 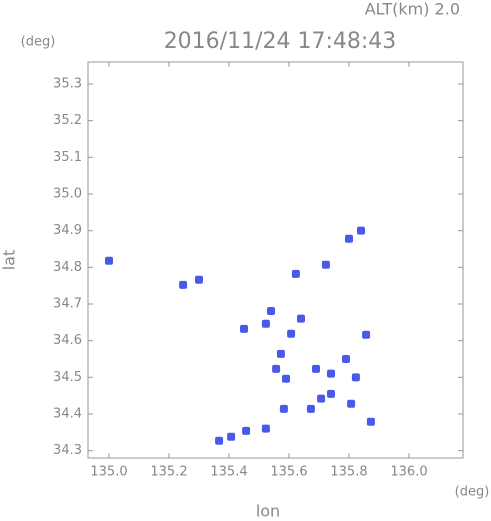 I want to click on y-tick-label: 34.9, so click(x=67, y=230).